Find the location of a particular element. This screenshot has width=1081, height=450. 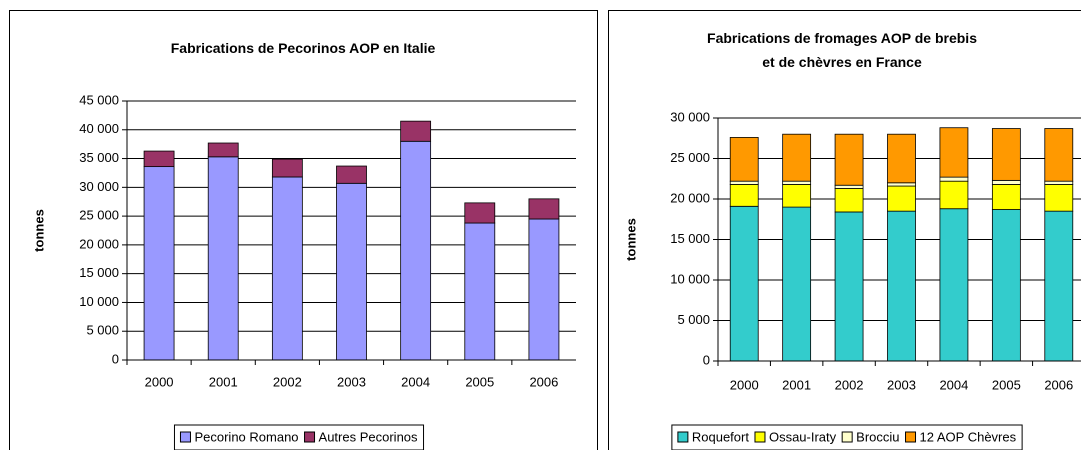

chart-title: Fabrications de Pecorinos AOP en Italie is located at coordinates (303, 48).